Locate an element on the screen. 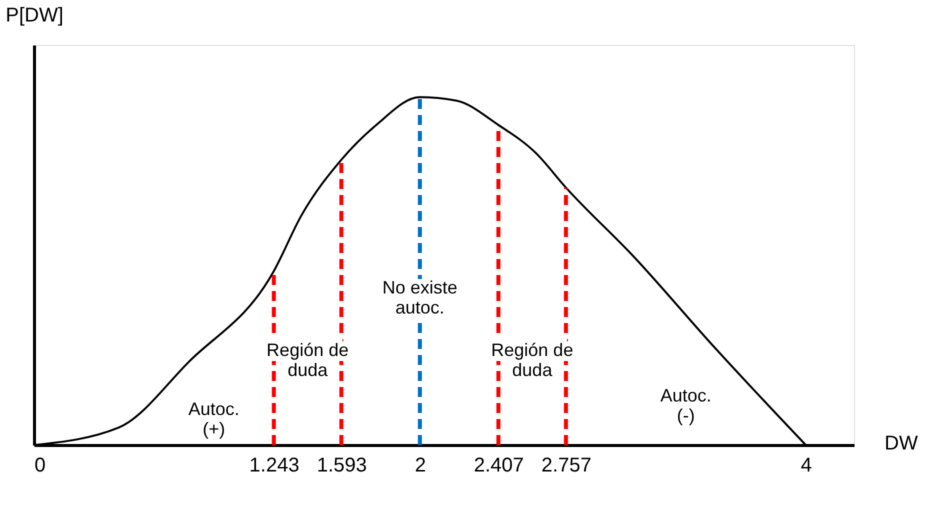 The image size is (942, 514). x-axis-title: DW is located at coordinates (901, 443).